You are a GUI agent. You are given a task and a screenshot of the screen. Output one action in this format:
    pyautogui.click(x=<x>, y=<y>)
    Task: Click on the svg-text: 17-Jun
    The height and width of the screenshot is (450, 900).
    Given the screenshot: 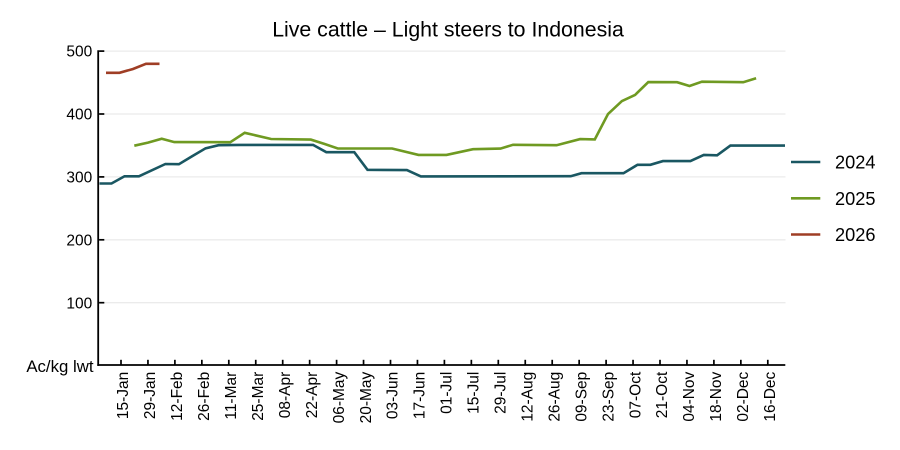 What is the action you would take?
    pyautogui.click(x=420, y=395)
    